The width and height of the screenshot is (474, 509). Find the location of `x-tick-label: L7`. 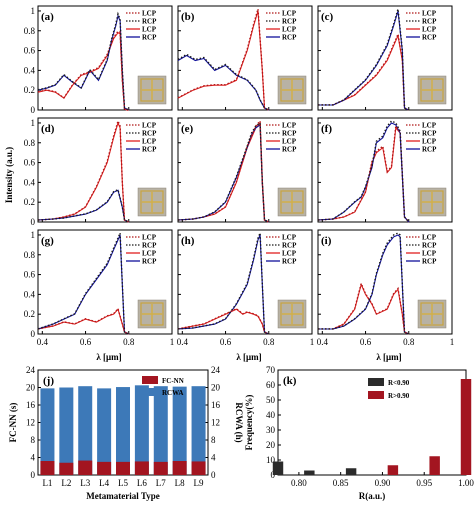

x-tick-label: L7 is located at coordinates (161, 483).